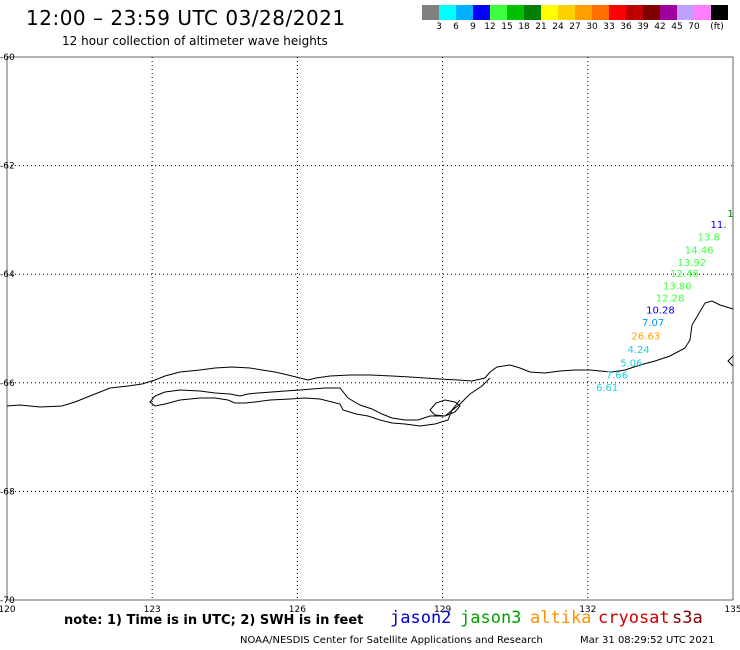 The height and width of the screenshot is (650, 740). What do you see at coordinates (7, 601) in the screenshot?
I see `lat-tick-label: -70` at bounding box center [7, 601].